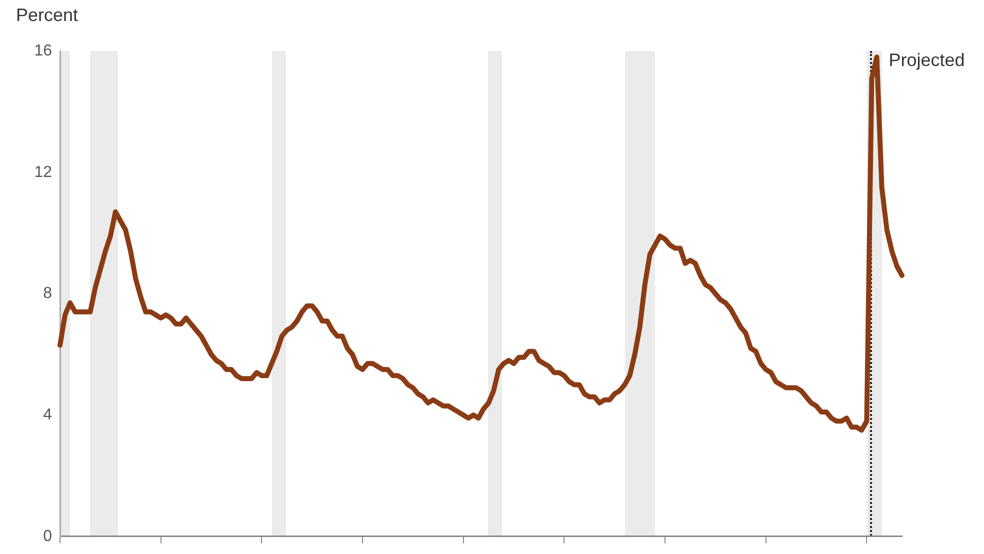  Describe the element at coordinates (43, 51) in the screenshot. I see `y-tick-label: 16` at that location.